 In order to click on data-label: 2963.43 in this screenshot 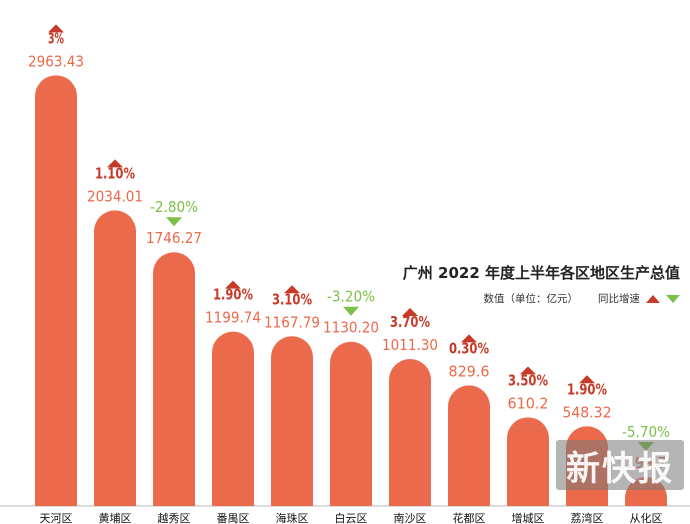, I will do `click(56, 61)`.